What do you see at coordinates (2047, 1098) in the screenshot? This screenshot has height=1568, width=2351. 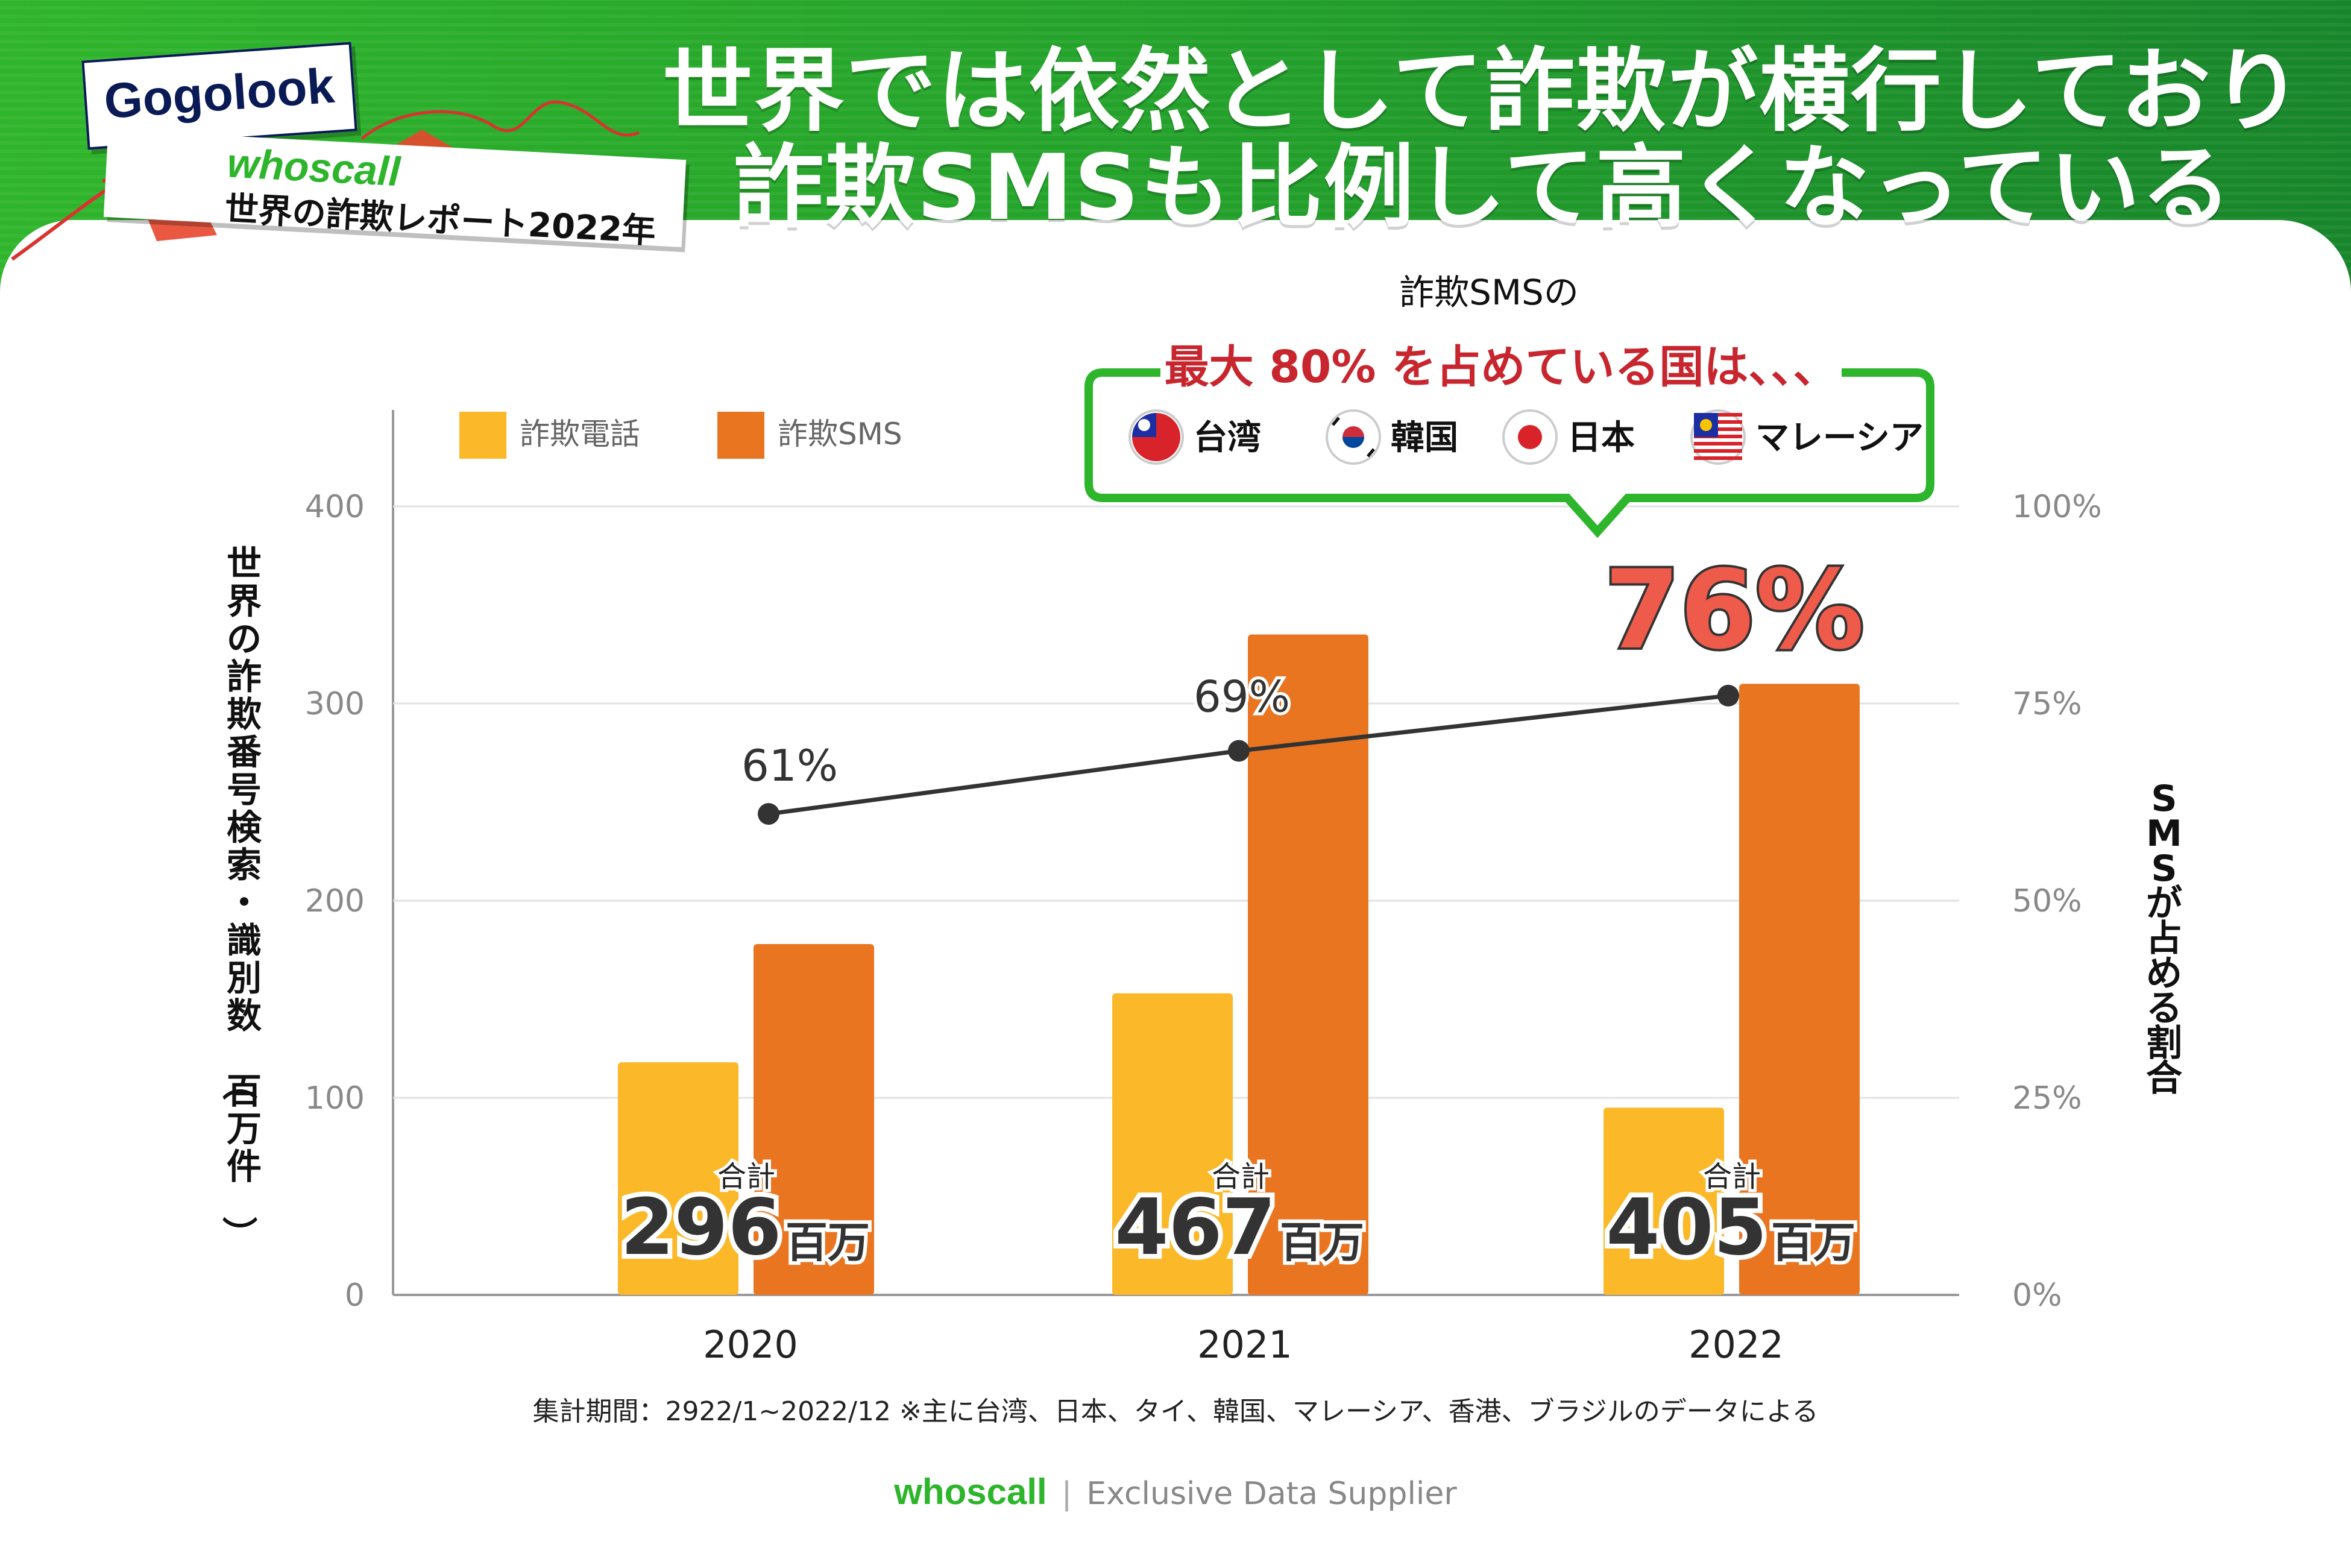 I see `y2-tick-label: 25%` at bounding box center [2047, 1098].